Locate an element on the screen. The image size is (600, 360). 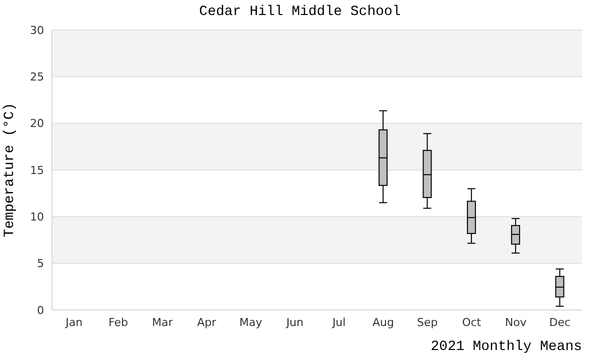
y-tick-label: 5 is located at coordinates (40, 263).